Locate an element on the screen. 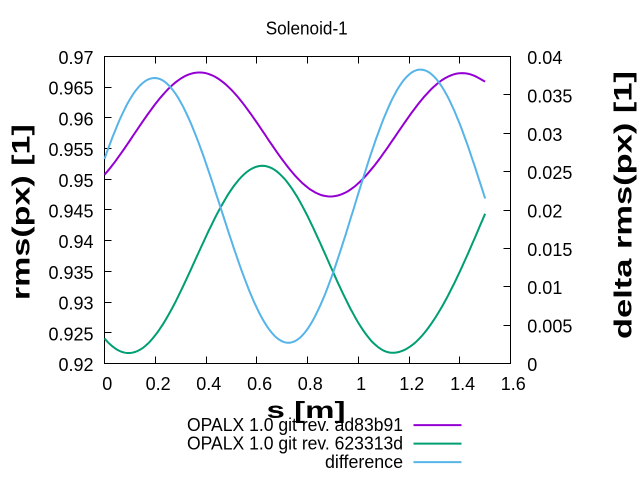 Image resolution: width=640 pixels, height=480 pixels. svg-text: rms(px) [1] is located at coordinates (22, 212).